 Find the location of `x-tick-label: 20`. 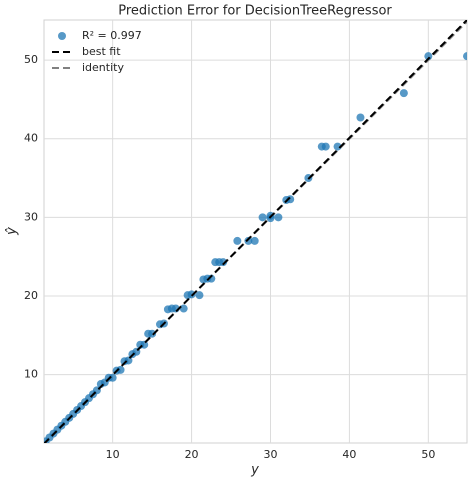

x-tick-label: 20 is located at coordinates (192, 454).